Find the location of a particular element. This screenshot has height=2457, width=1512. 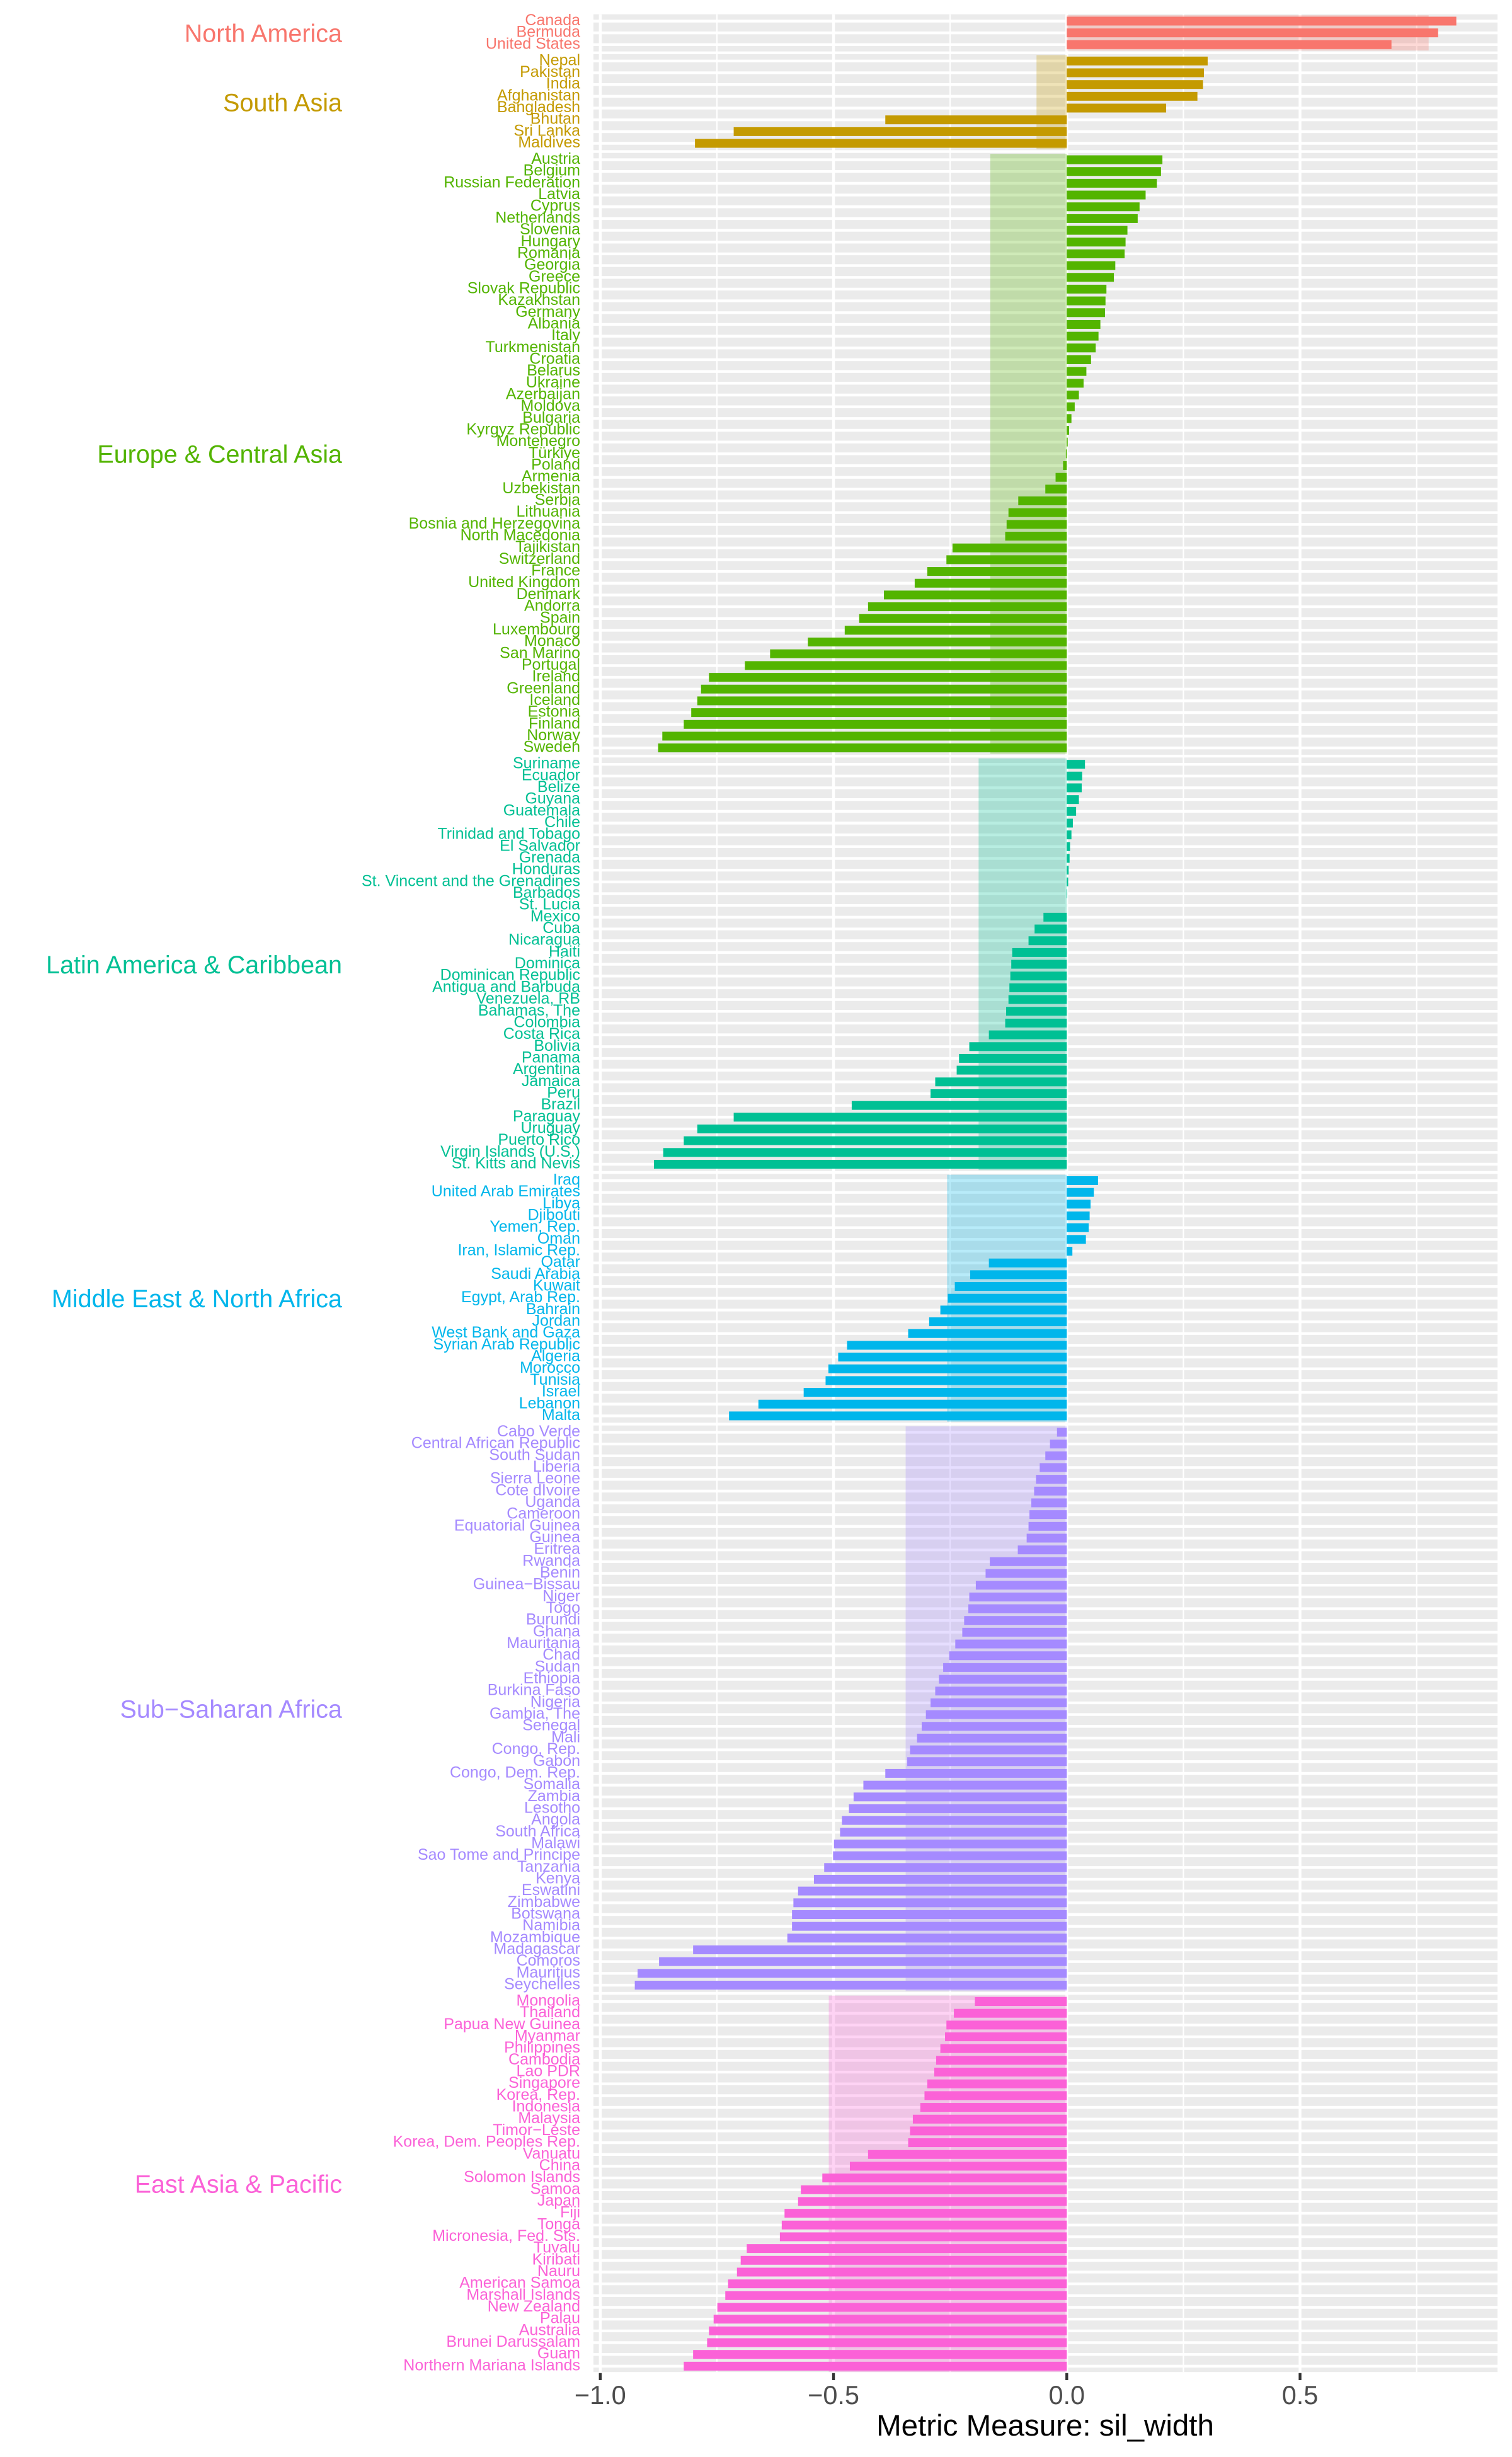

svg-text: Gabon is located at coordinates (556, 1761).